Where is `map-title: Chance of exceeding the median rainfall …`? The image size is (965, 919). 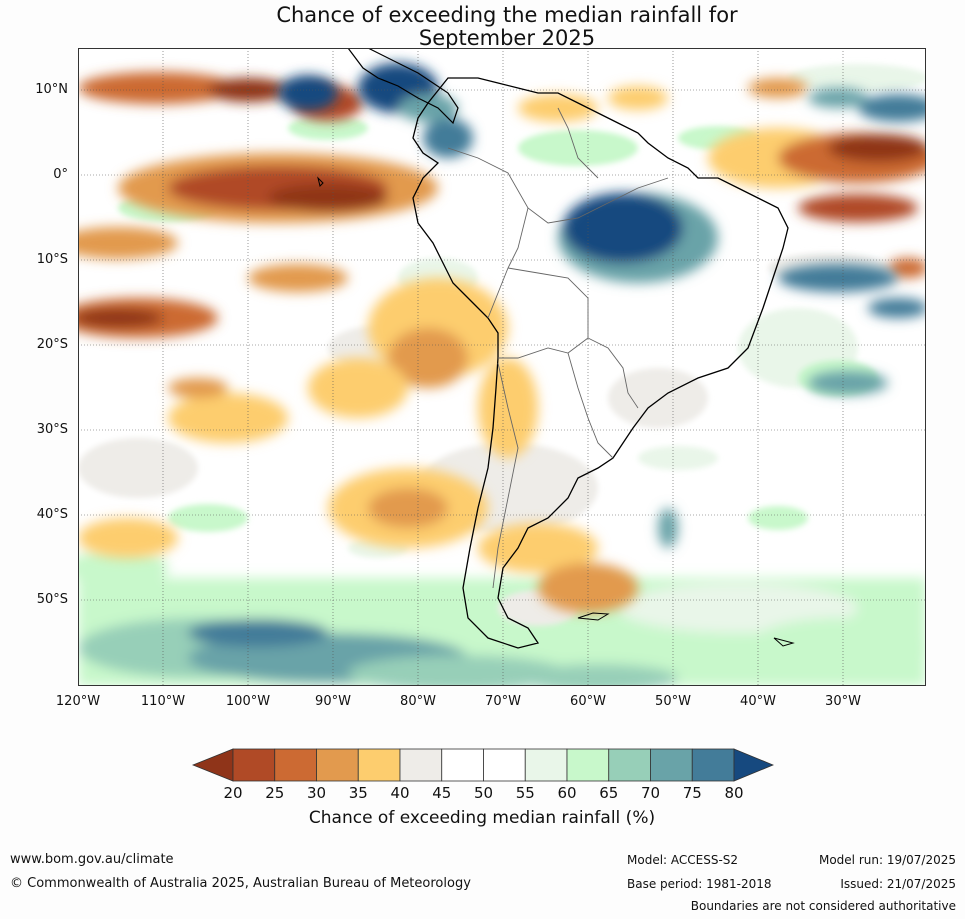
map-title: Chance of exceeding the median rainfall … is located at coordinates (482, 27).